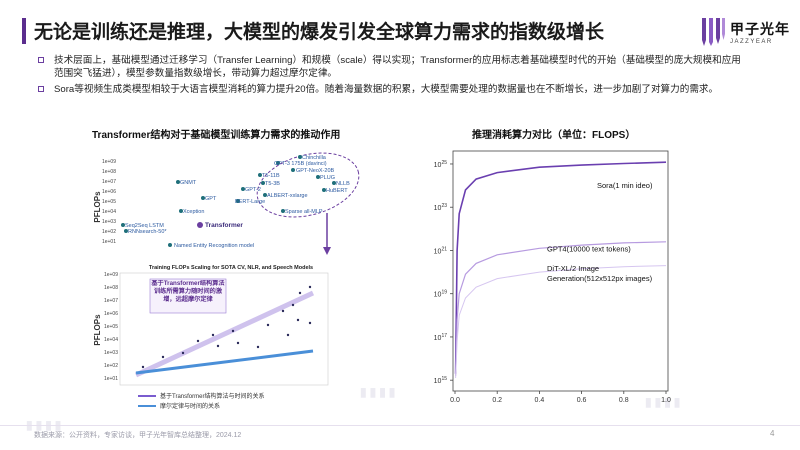 The image size is (800, 450). I want to click on logo-text: 甲子光年, so click(760, 29).